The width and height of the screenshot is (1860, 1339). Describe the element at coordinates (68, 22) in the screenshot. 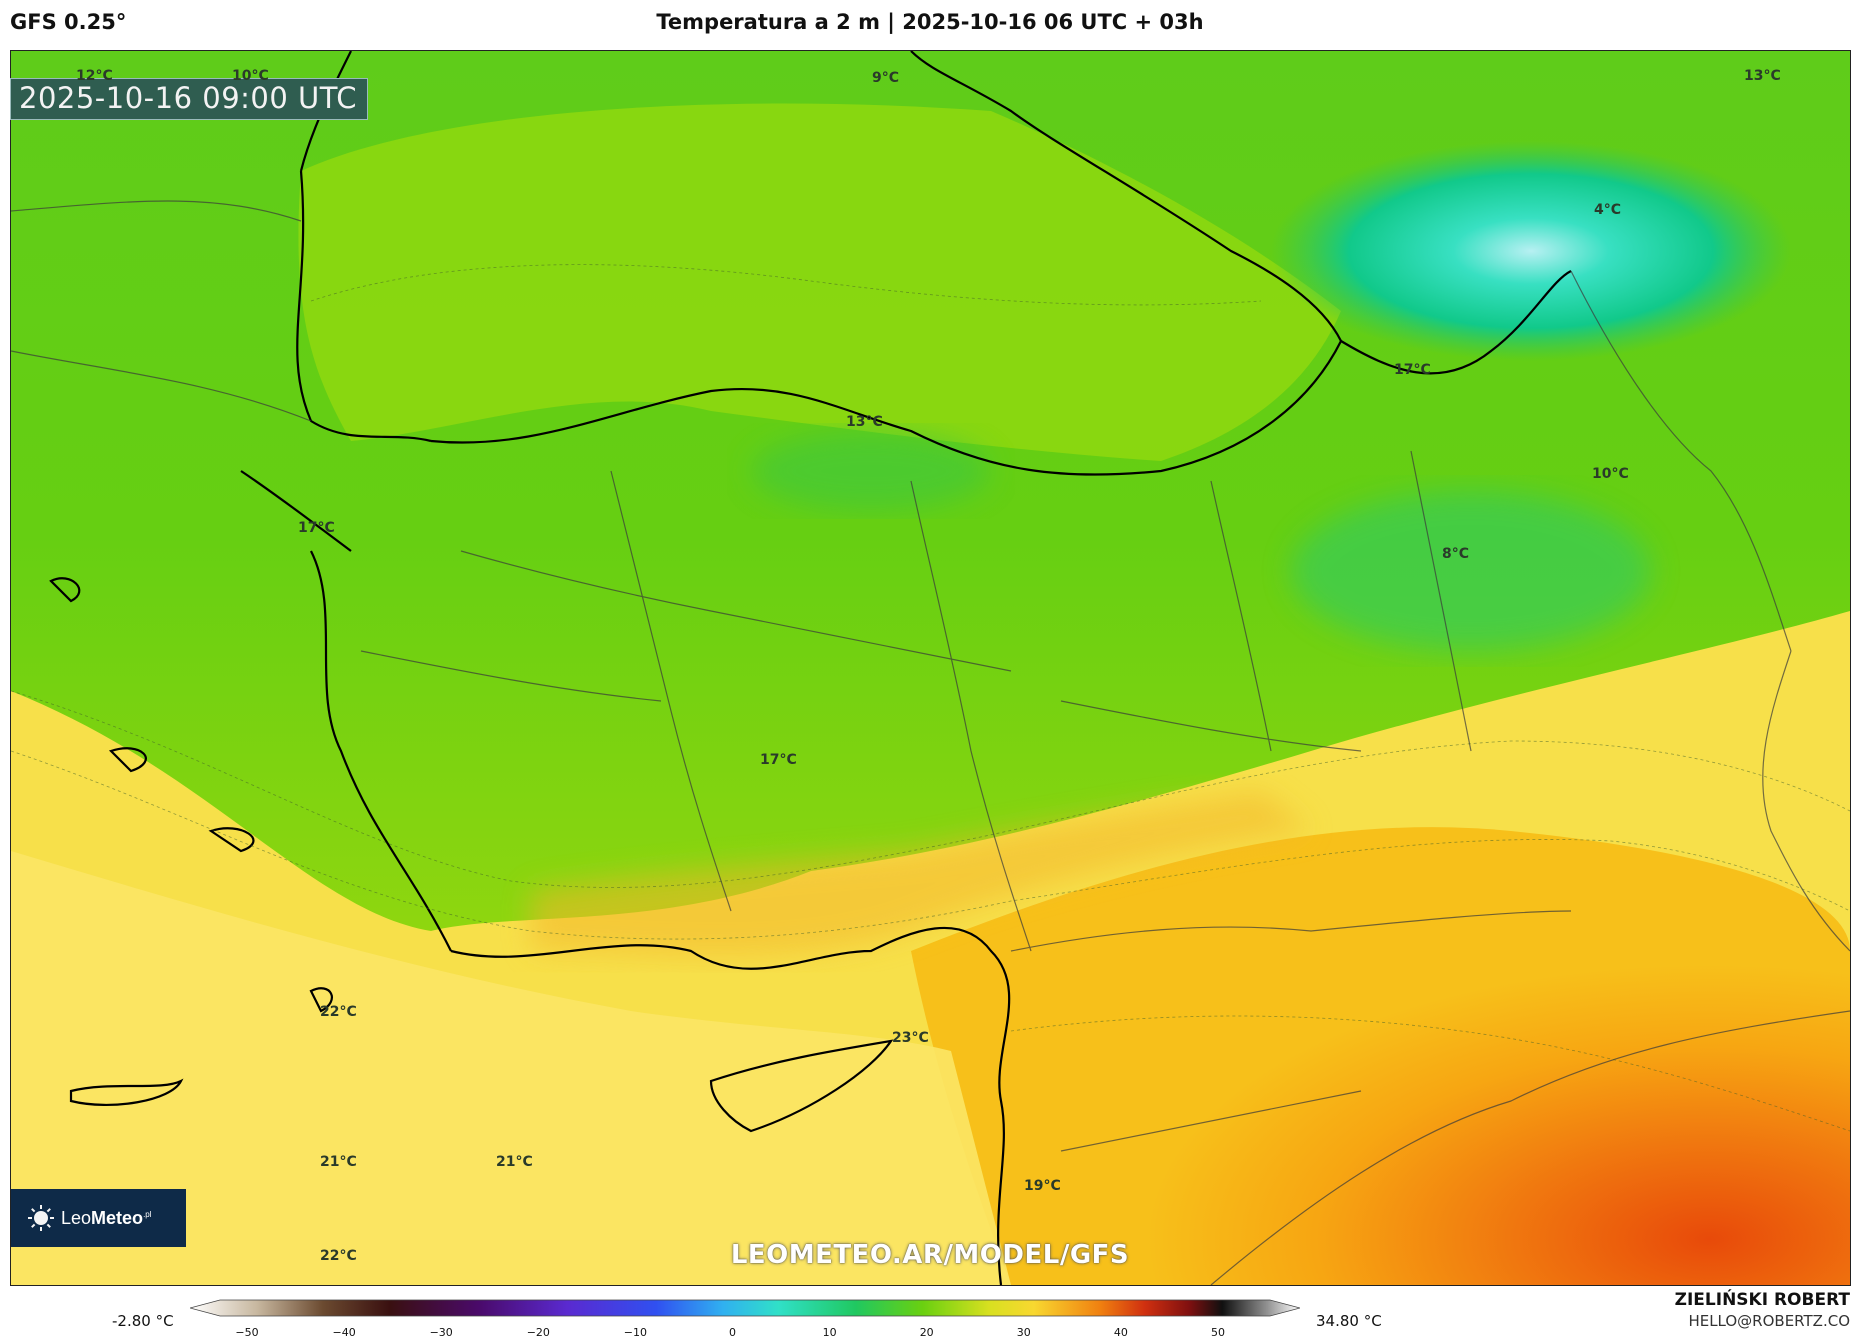

I see `model-label: GFS 0.25°` at that location.